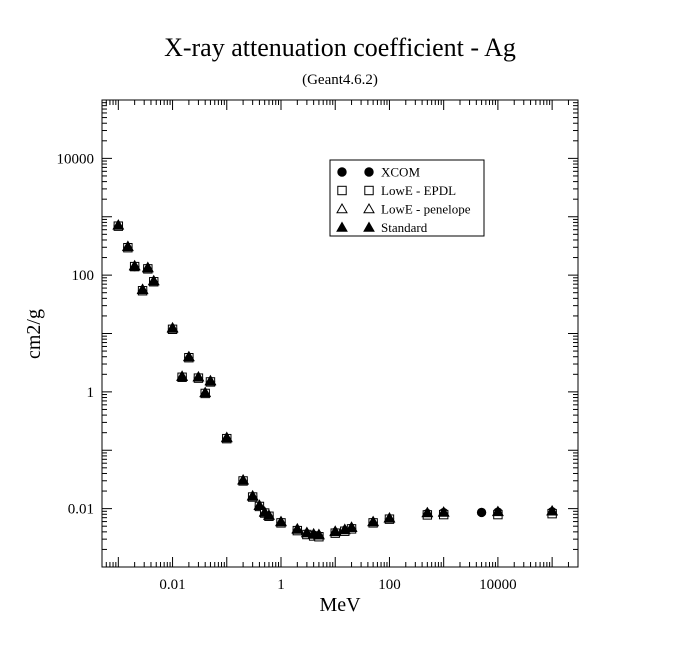 The width and height of the screenshot is (680, 668). I want to click on x-tick-label: 1, so click(281, 585).